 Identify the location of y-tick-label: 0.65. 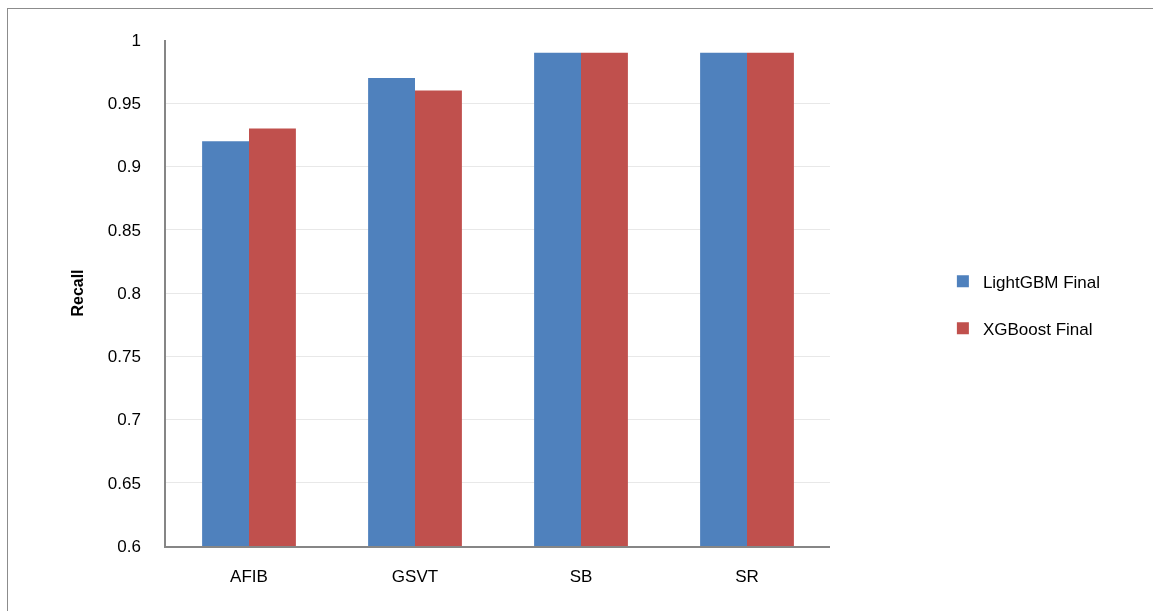
(124, 483).